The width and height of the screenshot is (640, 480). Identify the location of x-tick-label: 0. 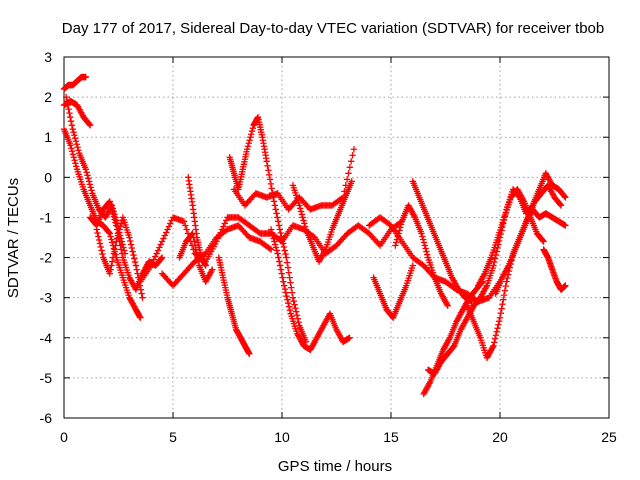
(64, 437).